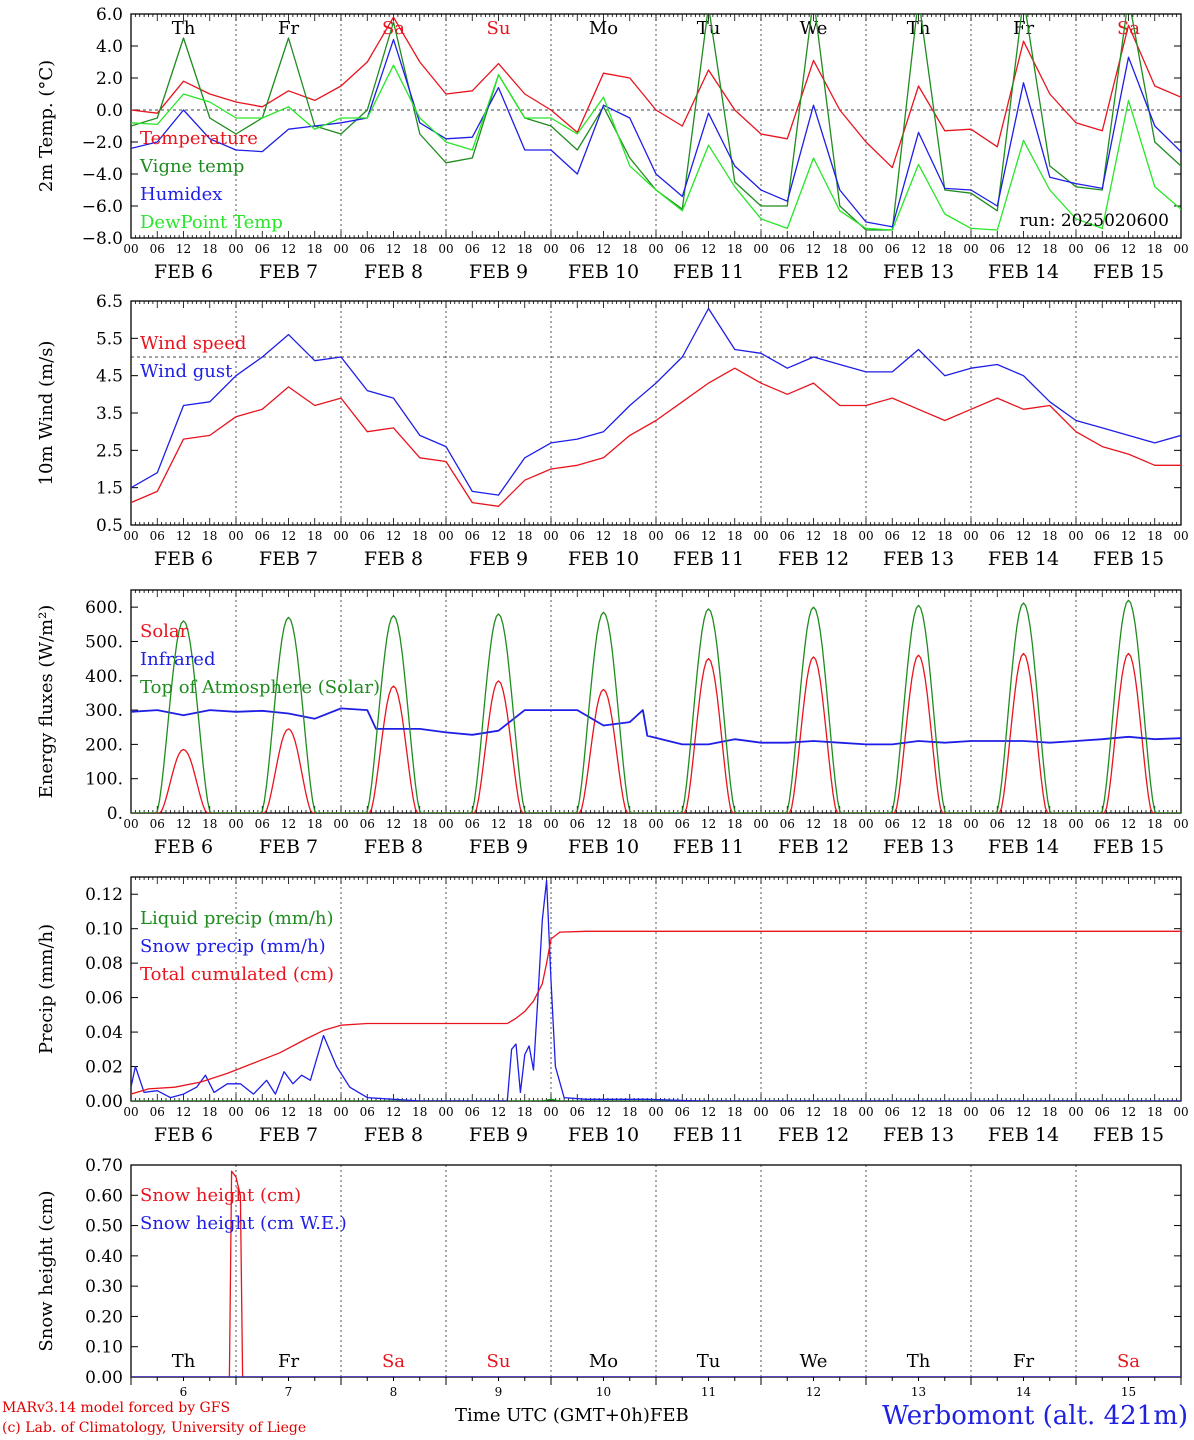 Image resolution: width=1194 pixels, height=1440 pixels. Describe the element at coordinates (918, 272) in the screenshot. I see `date-label: FEB 13` at that location.